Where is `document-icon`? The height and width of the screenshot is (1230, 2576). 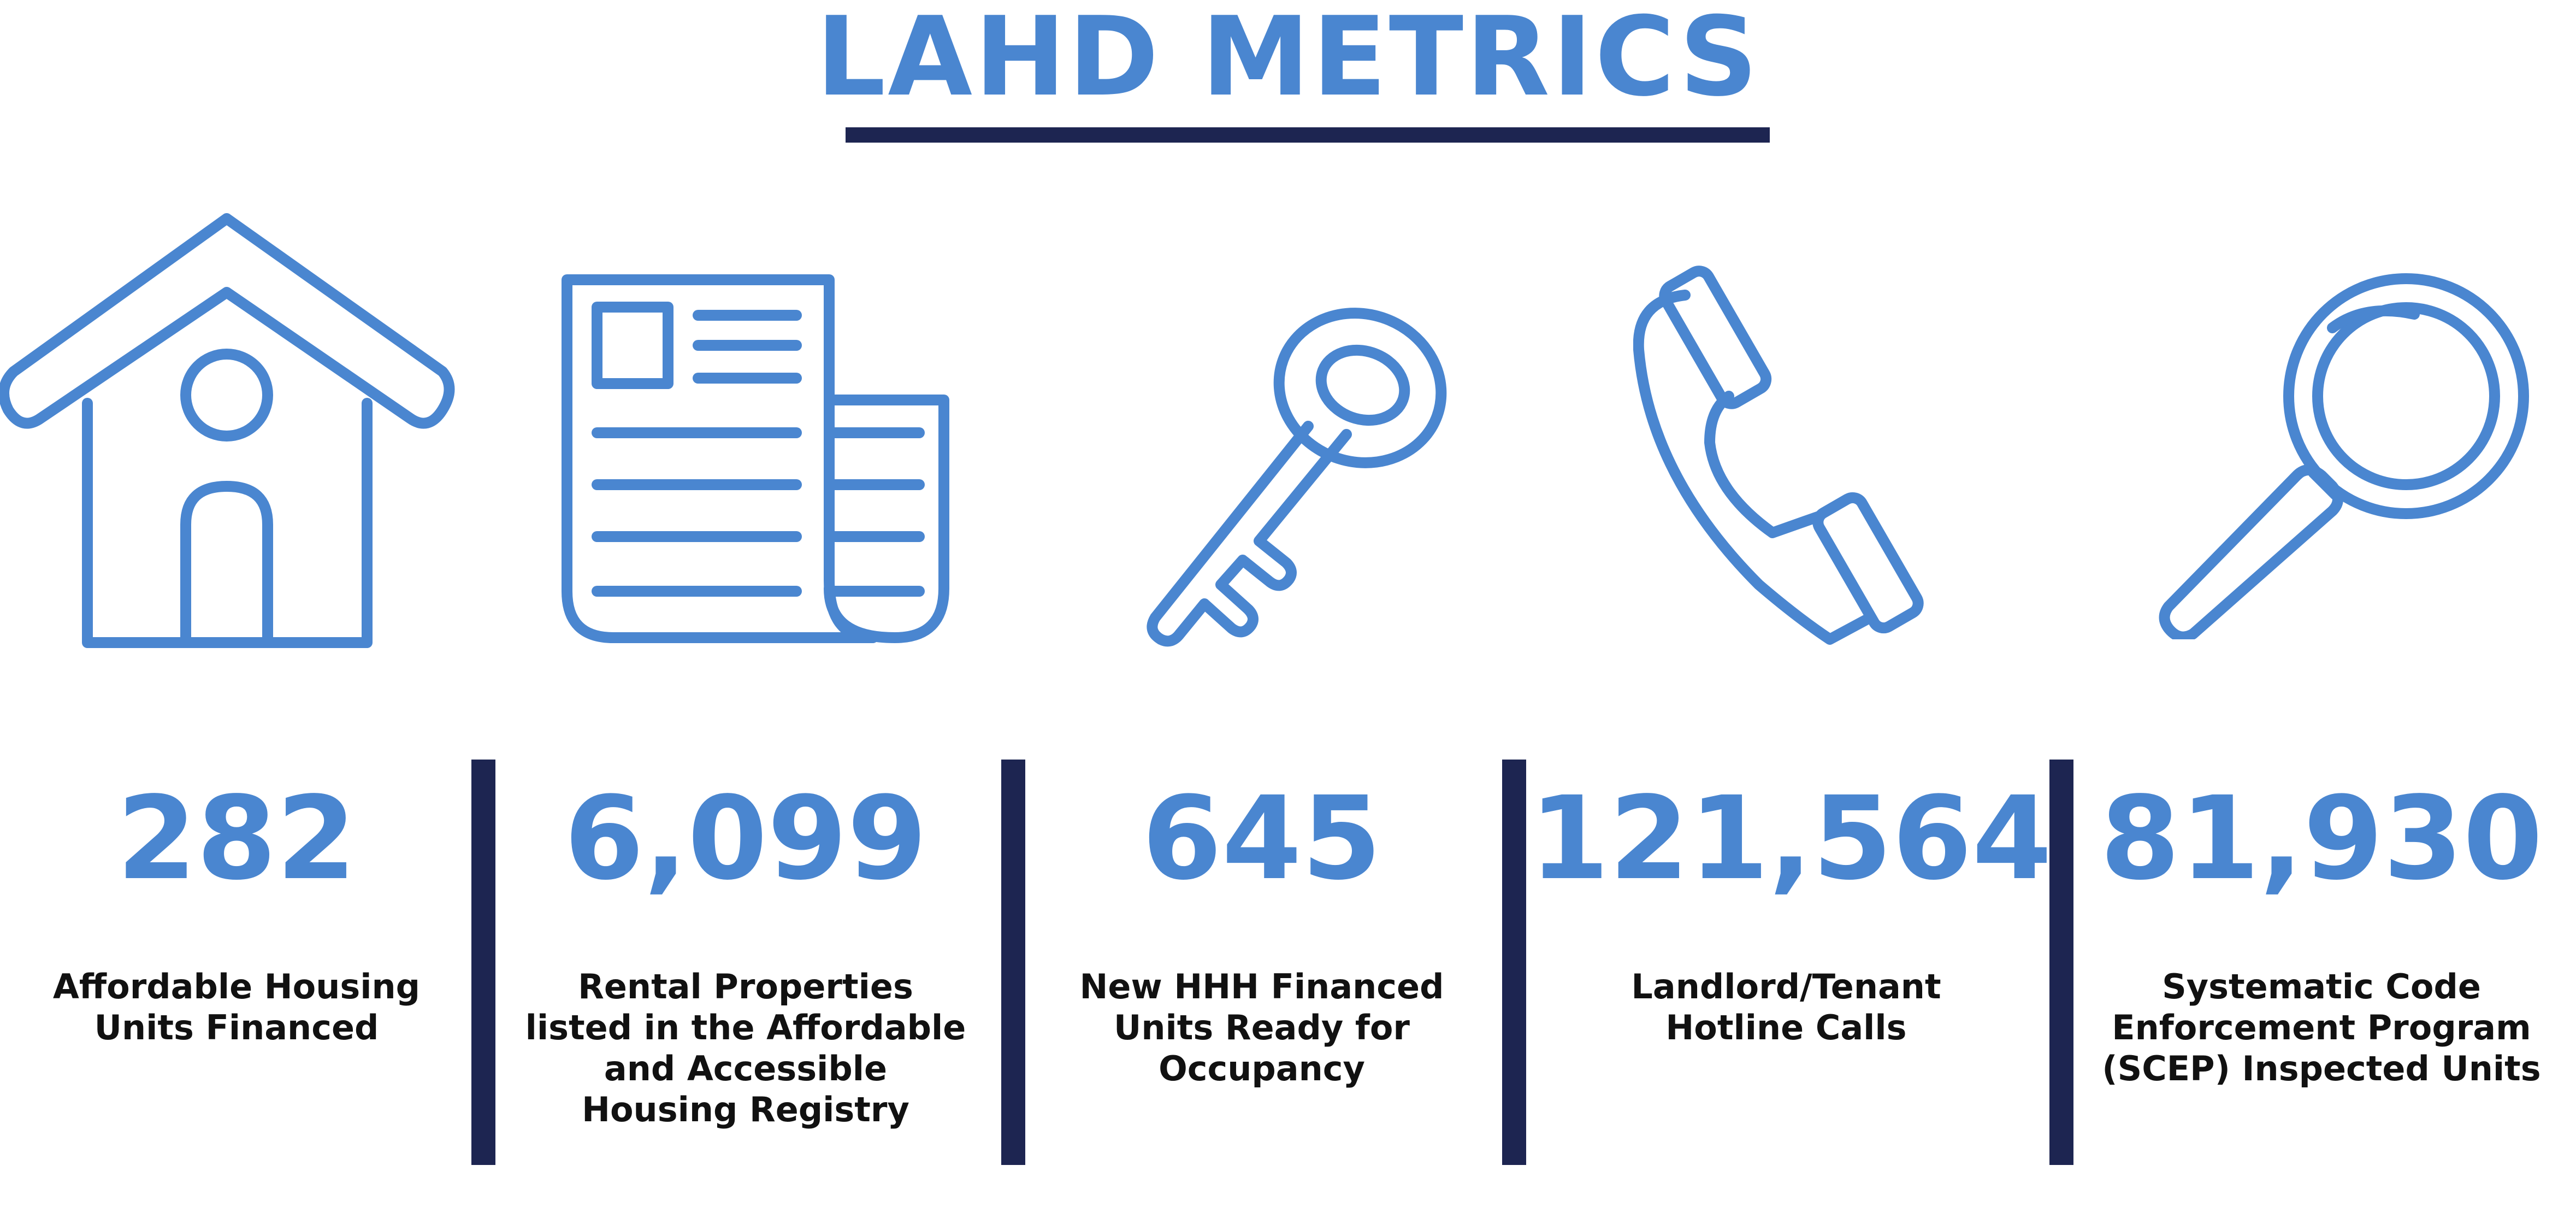 document-icon is located at coordinates (758, 460).